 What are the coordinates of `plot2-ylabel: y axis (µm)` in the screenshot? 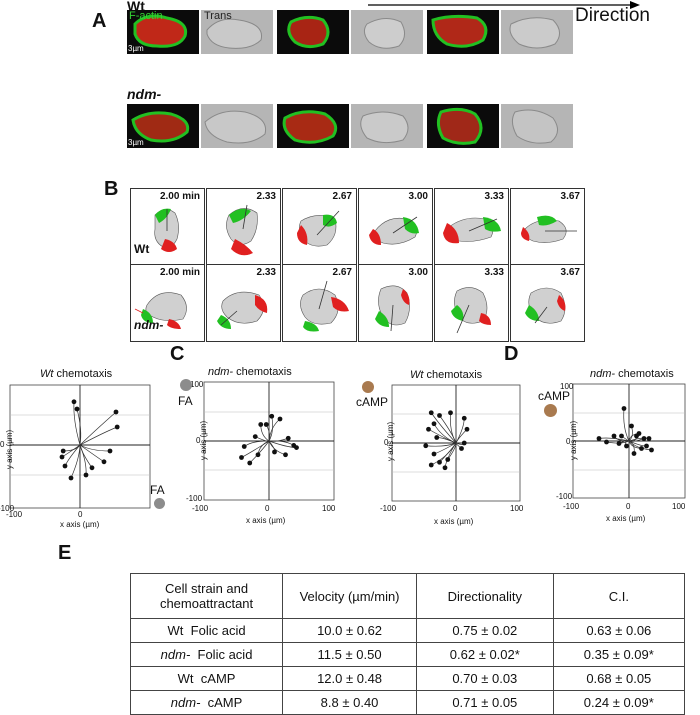 It's located at (204, 440).